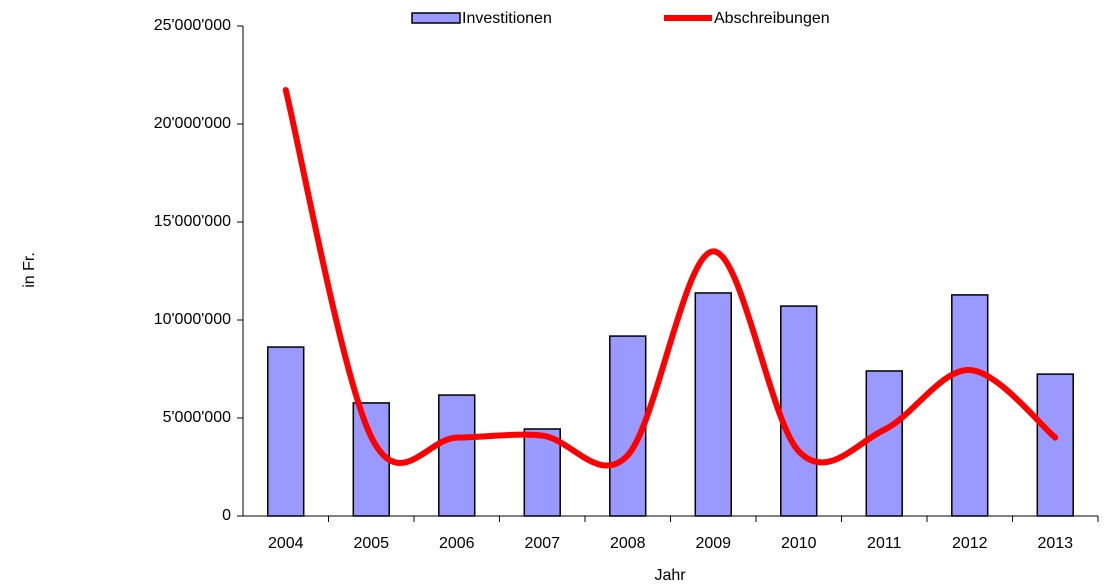 Image resolution: width=1108 pixels, height=588 pixels. What do you see at coordinates (772, 18) in the screenshot?
I see `legend-label: Abschreibungen` at bounding box center [772, 18].